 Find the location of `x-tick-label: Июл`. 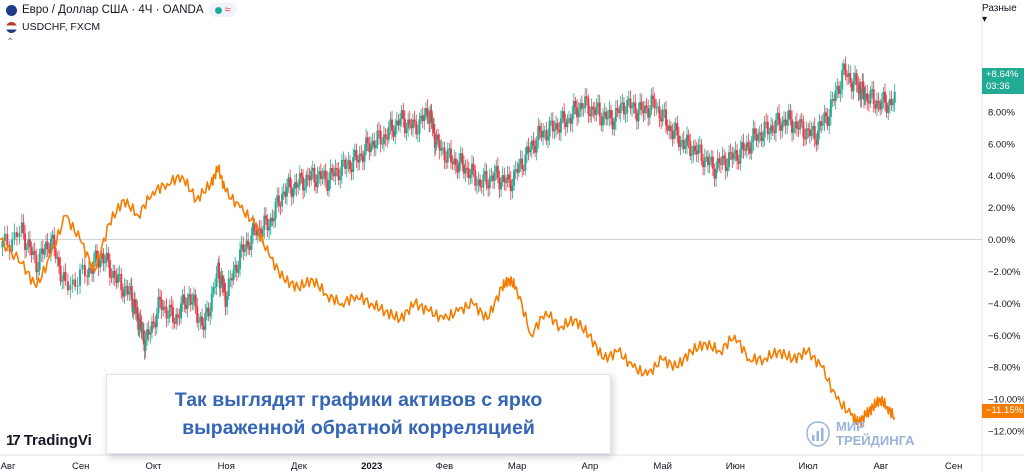

x-tick-label: Июл is located at coordinates (807, 466).